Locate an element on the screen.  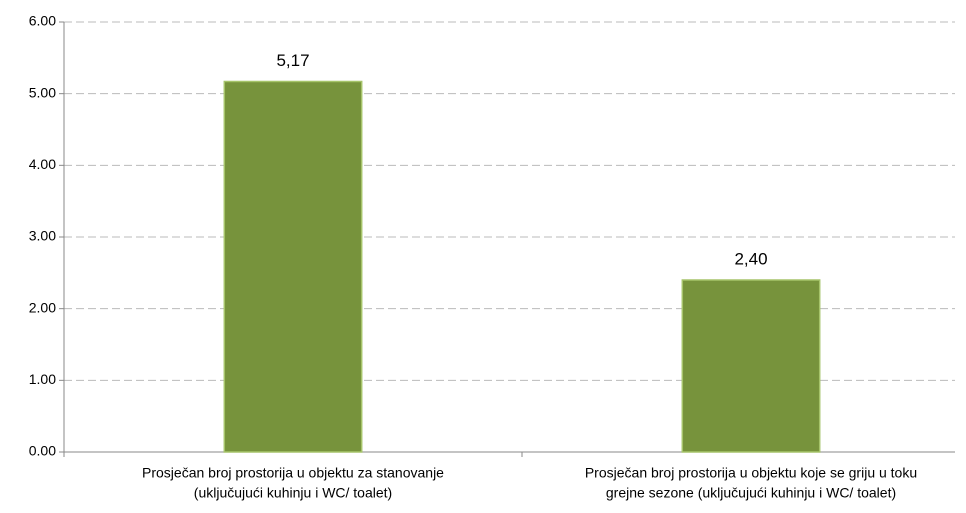
y-tick-label: 1.00 is located at coordinates (42, 379).